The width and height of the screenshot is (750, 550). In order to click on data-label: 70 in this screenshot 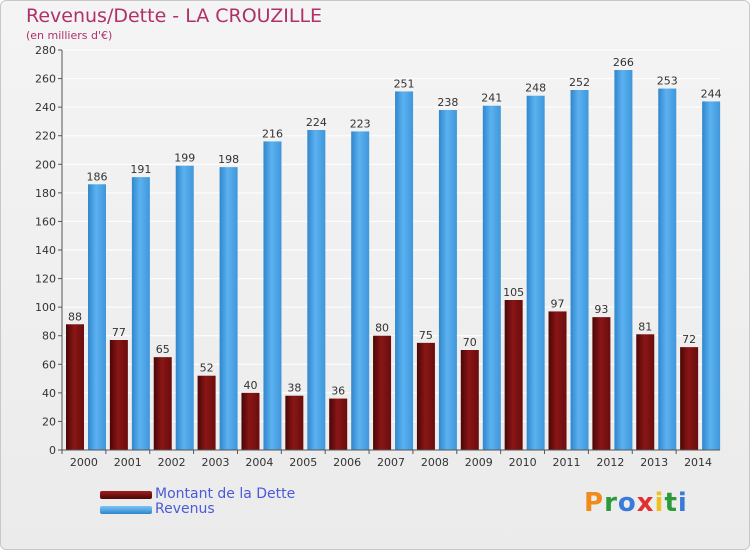, I will do `click(470, 342)`.